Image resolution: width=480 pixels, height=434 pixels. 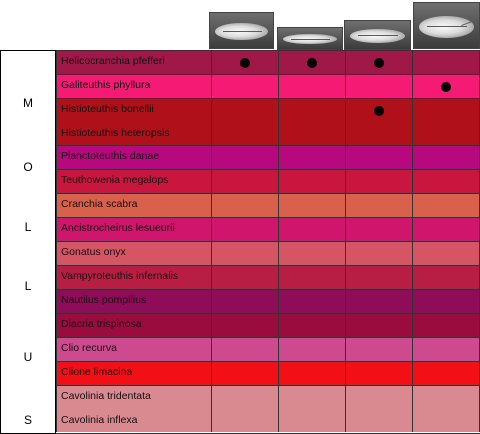 I want to click on species-name: Vampyroteuthis infernalis, so click(x=120, y=276).